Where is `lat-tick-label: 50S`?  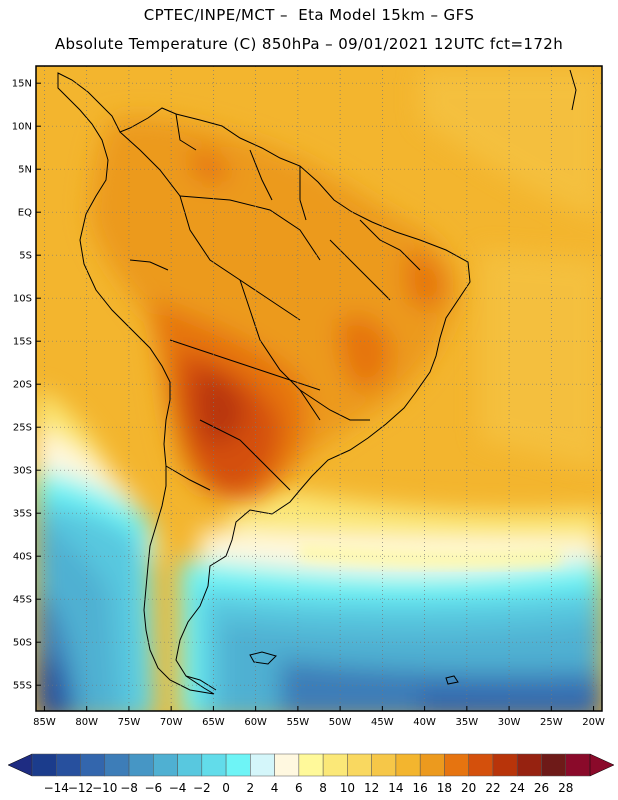 lat-tick-label: 50S is located at coordinates (22, 643).